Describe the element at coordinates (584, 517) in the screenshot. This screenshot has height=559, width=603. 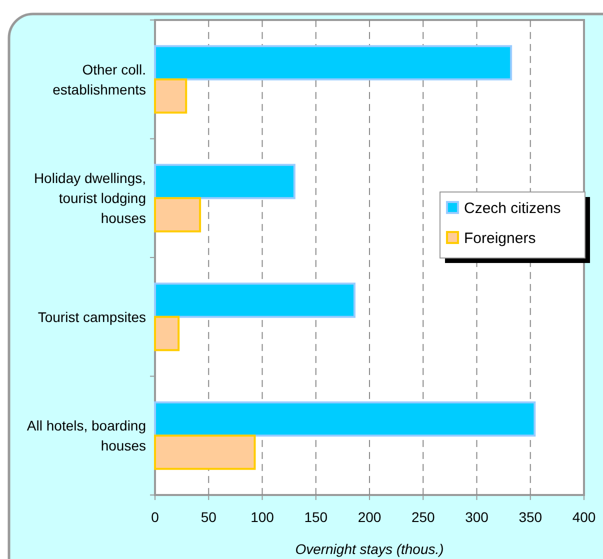
I see `x-tick-label: 400` at that location.